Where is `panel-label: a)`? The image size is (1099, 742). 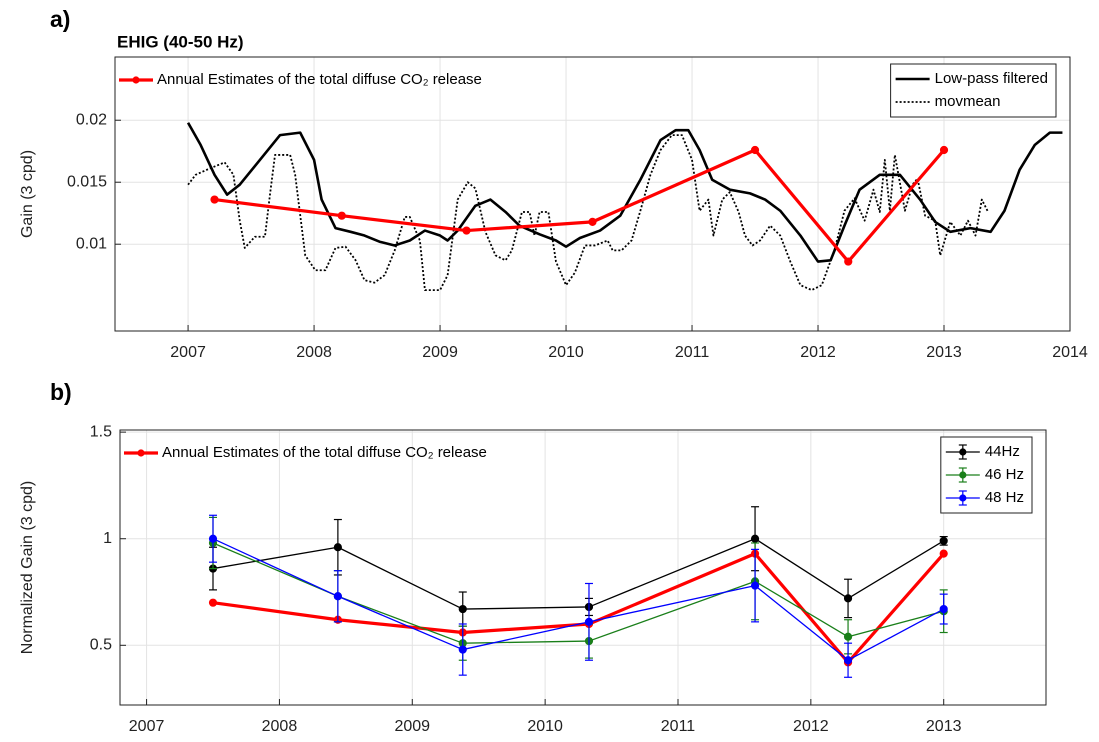 panel-label: a) is located at coordinates (60, 19).